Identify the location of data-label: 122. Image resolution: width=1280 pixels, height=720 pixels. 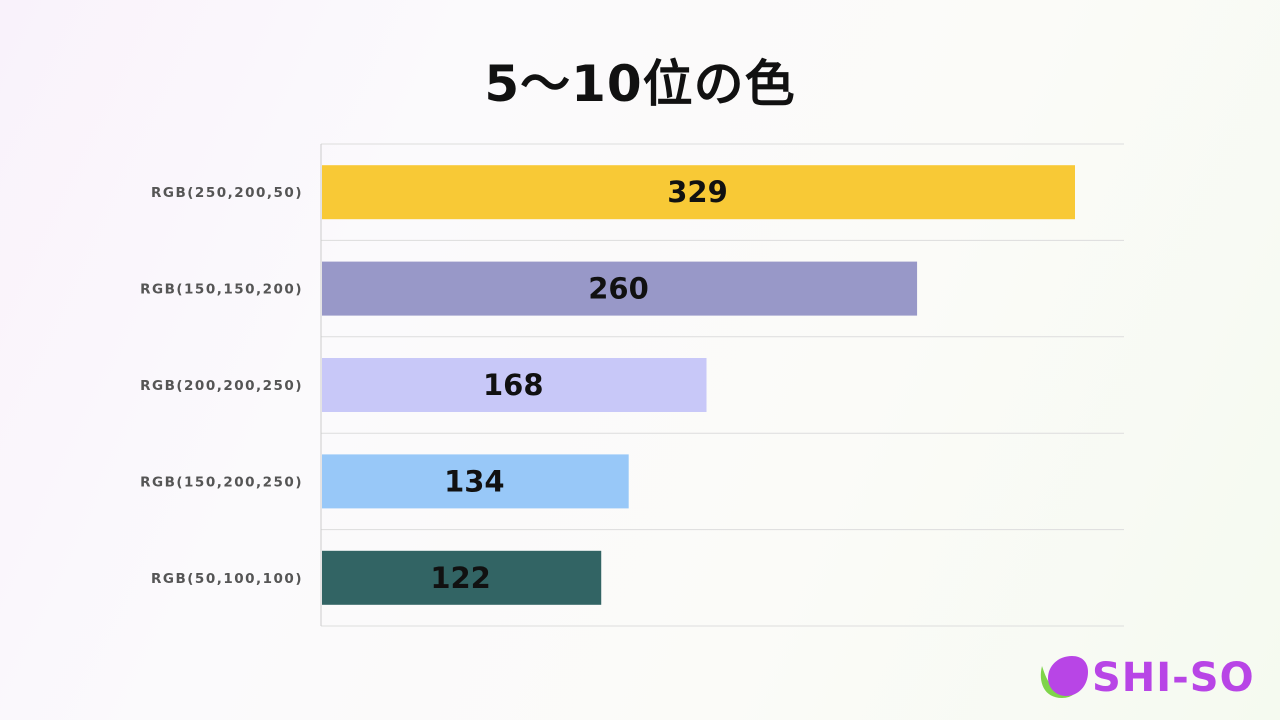
(460, 578).